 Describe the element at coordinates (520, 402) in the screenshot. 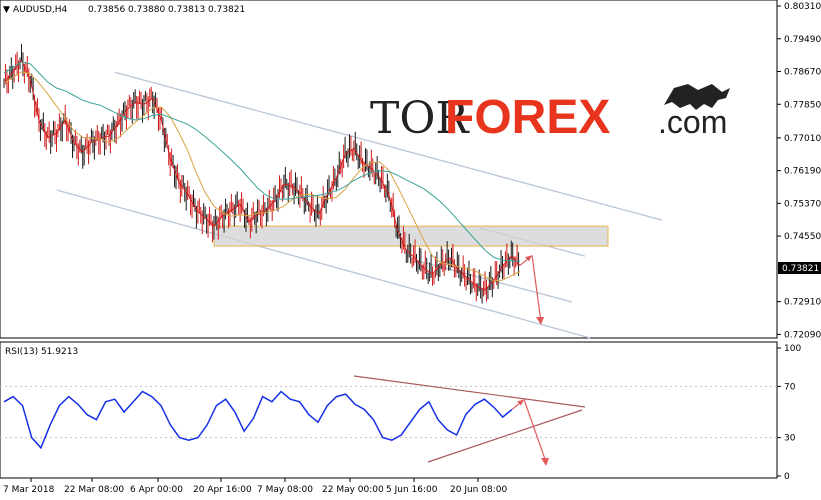

I see `rsi-up-arrowhead` at that location.